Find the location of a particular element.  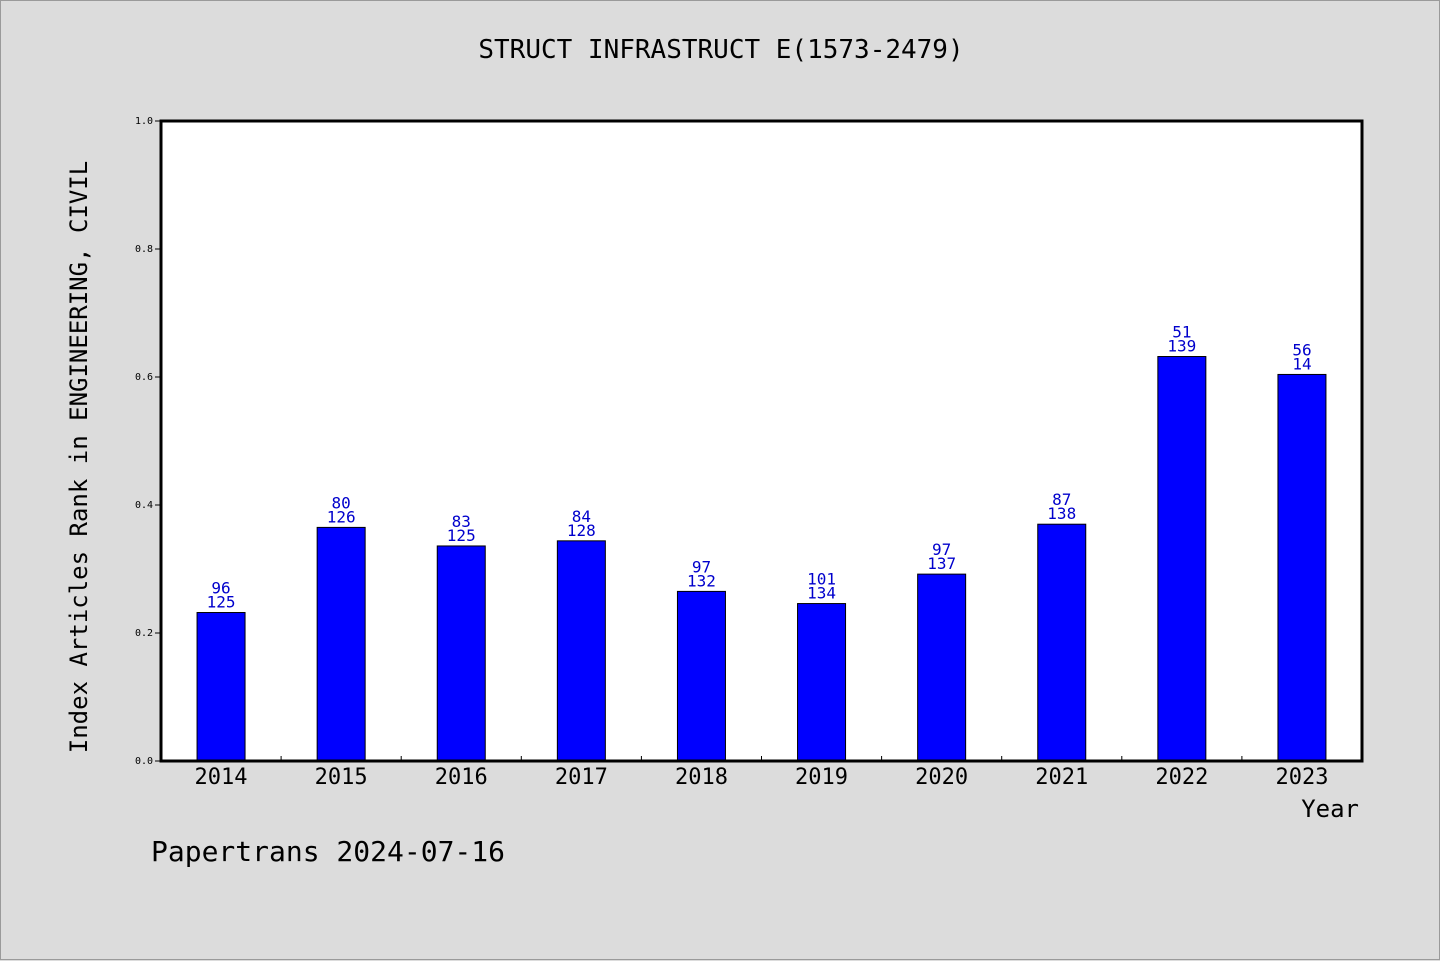

y-tick-label: 0.4 is located at coordinates (144, 505).